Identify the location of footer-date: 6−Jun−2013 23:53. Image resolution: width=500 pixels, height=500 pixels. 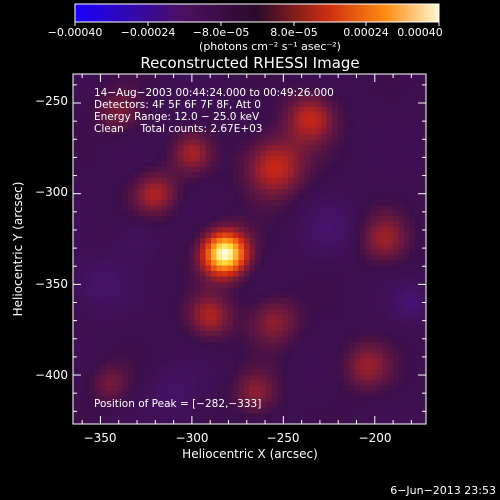
(443, 490).